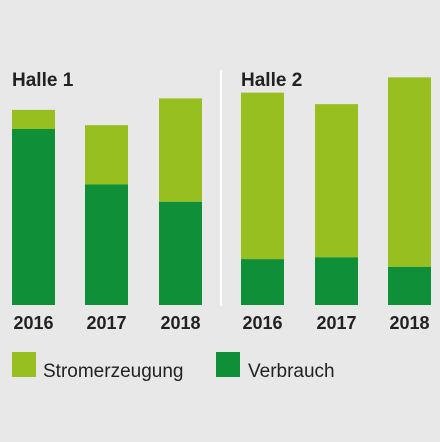  I want to click on bar-panel2-2016-verbrauch, so click(262, 282).